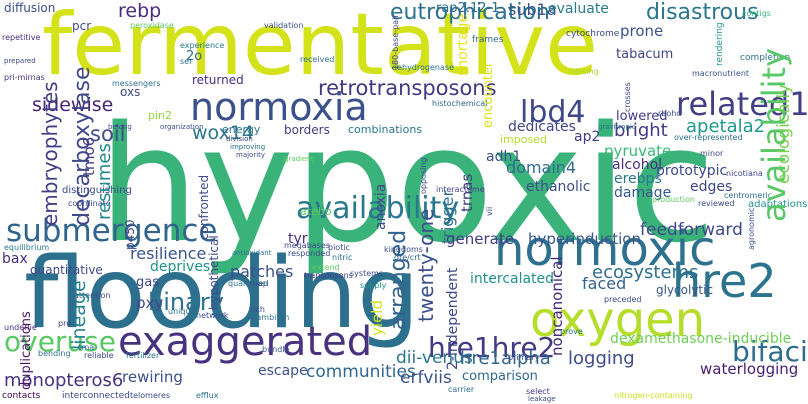 The width and height of the screenshot is (808, 404). What do you see at coordinates (385, 129) in the screenshot?
I see `word-hitherto: combinations` at bounding box center [385, 129].